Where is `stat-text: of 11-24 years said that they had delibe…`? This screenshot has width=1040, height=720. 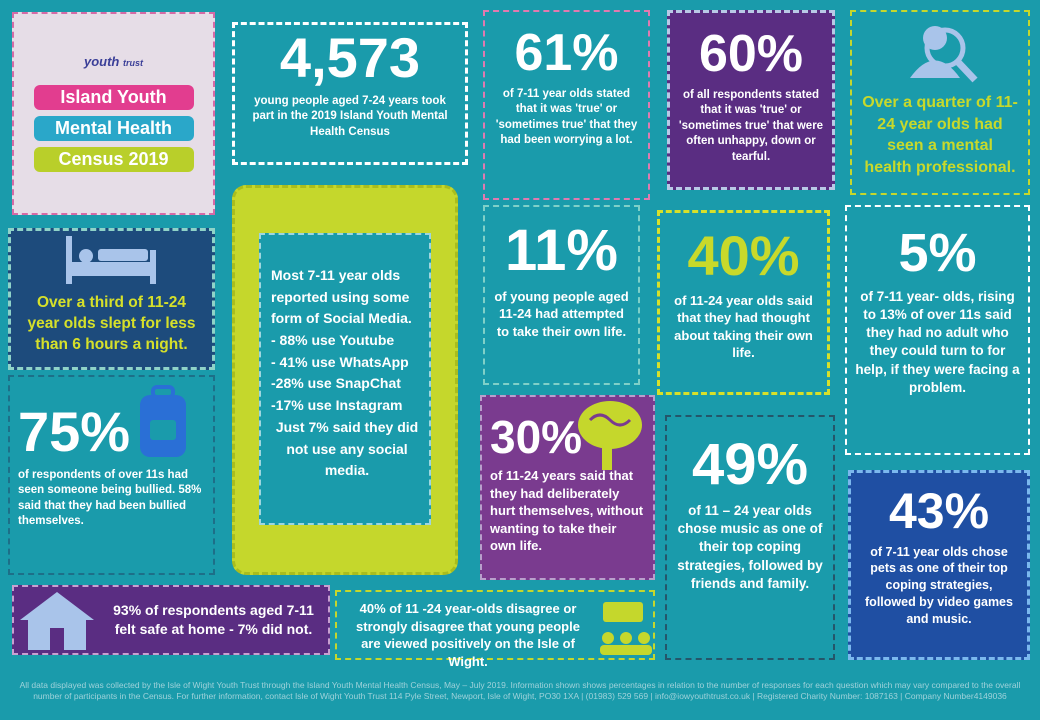 stat-text: of 11-24 years said that they had delibe… is located at coordinates (567, 511).